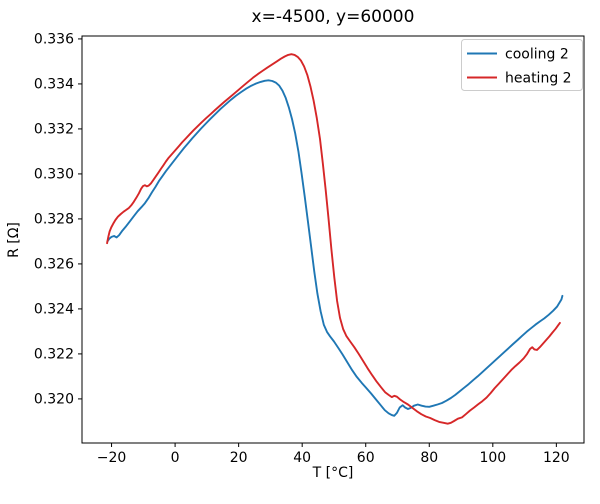 The width and height of the screenshot is (600, 504). I want to click on x-tick-label: −20, so click(112, 458).